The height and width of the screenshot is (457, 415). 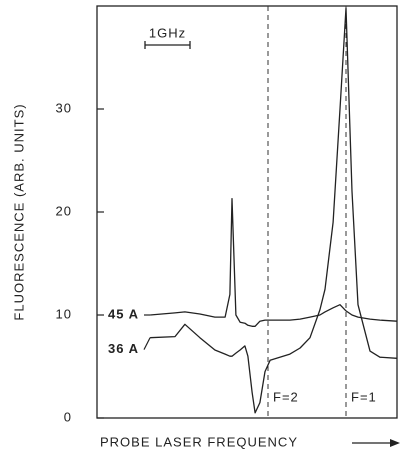 What do you see at coordinates (64, 313) in the screenshot?
I see `y-tick-label: 10` at bounding box center [64, 313].